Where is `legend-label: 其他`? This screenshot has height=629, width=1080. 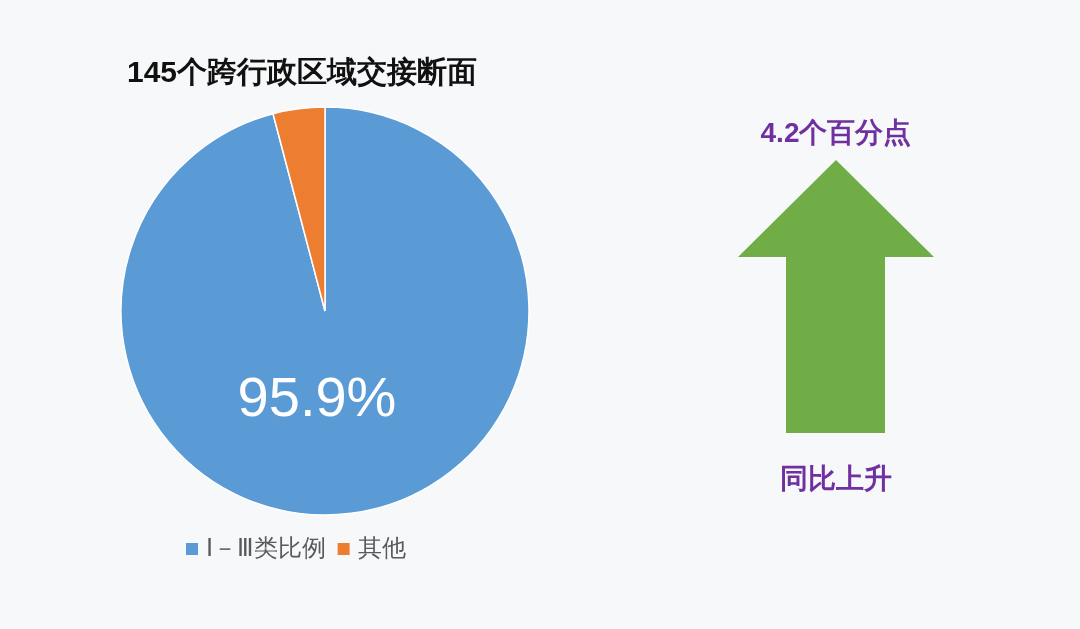
legend-label: 其他 is located at coordinates (381, 547).